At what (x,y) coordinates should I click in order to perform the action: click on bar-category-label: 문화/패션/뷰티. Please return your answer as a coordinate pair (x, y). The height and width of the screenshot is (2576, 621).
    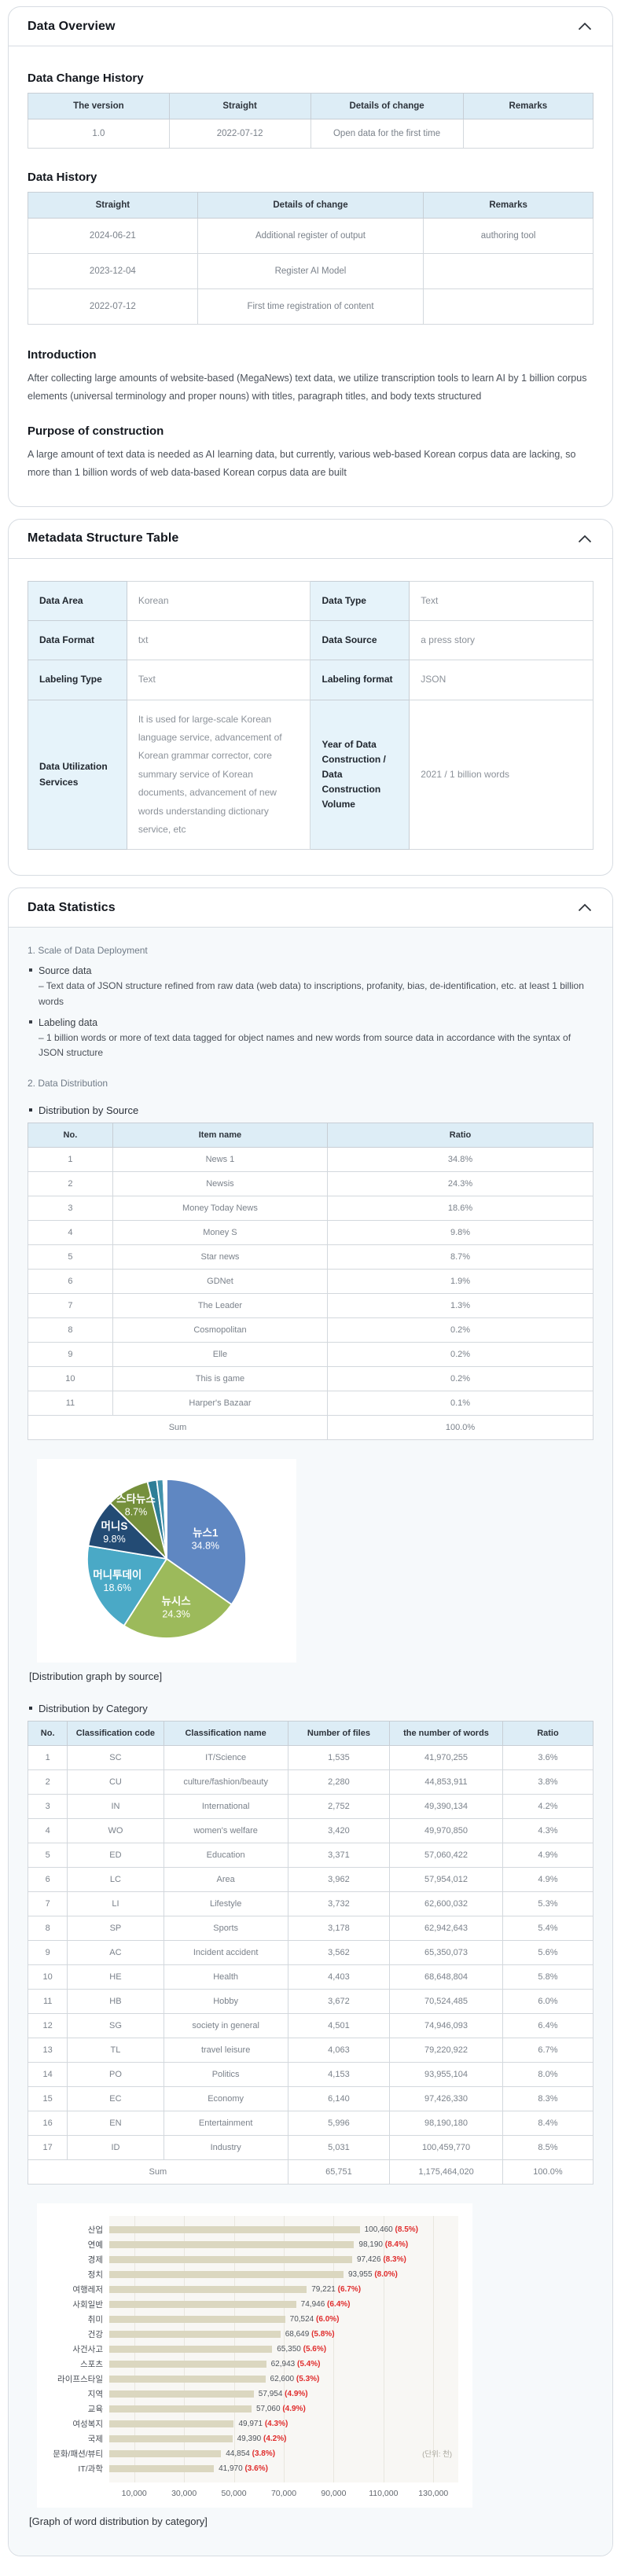
    Looking at the image, I should click on (78, 2454).